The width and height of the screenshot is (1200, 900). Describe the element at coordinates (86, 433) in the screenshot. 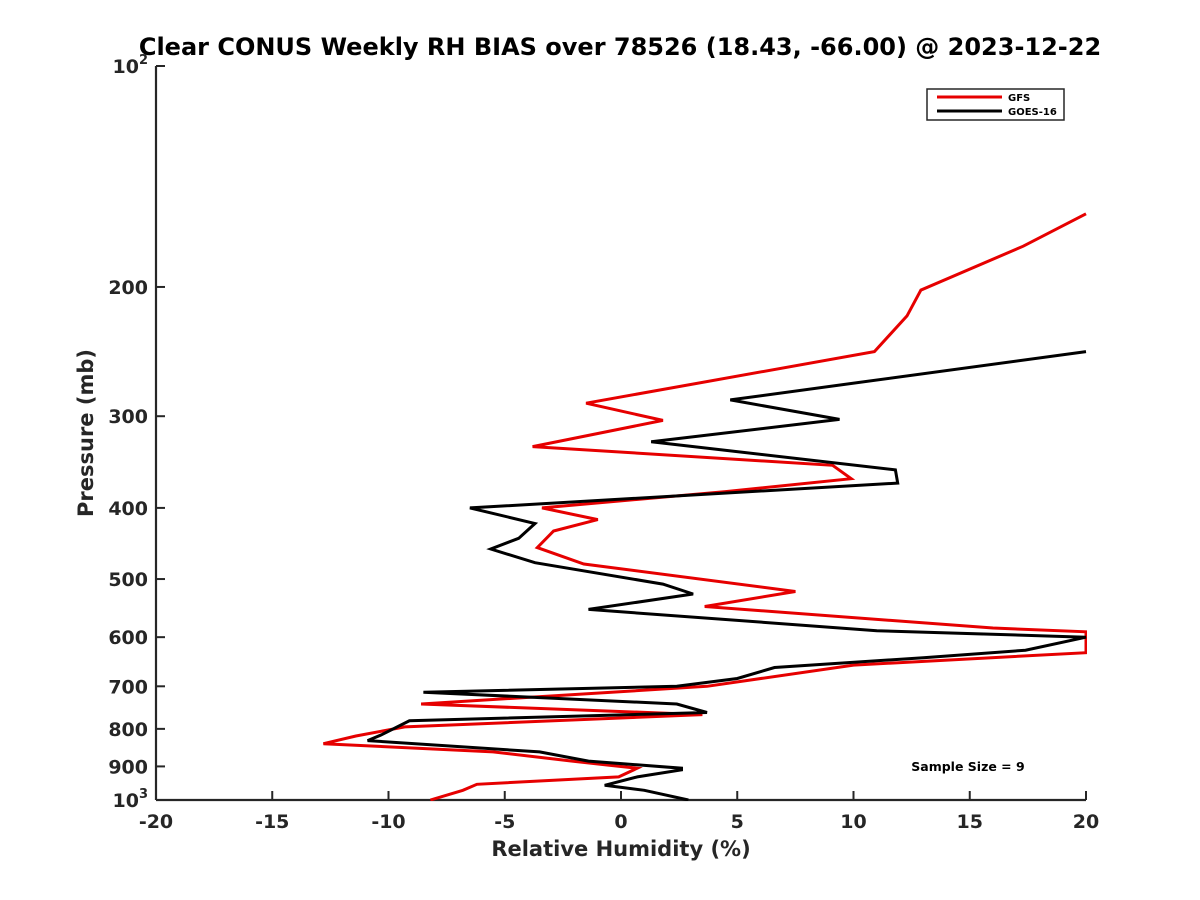

I see `y-axis-label: Pressure (mb)` at that location.